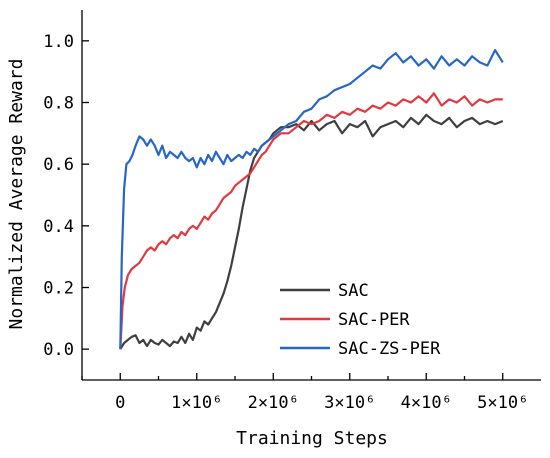 The image size is (550, 458). Describe the element at coordinates (58, 42) in the screenshot. I see `y-tick-label-5: 1.0` at that location.